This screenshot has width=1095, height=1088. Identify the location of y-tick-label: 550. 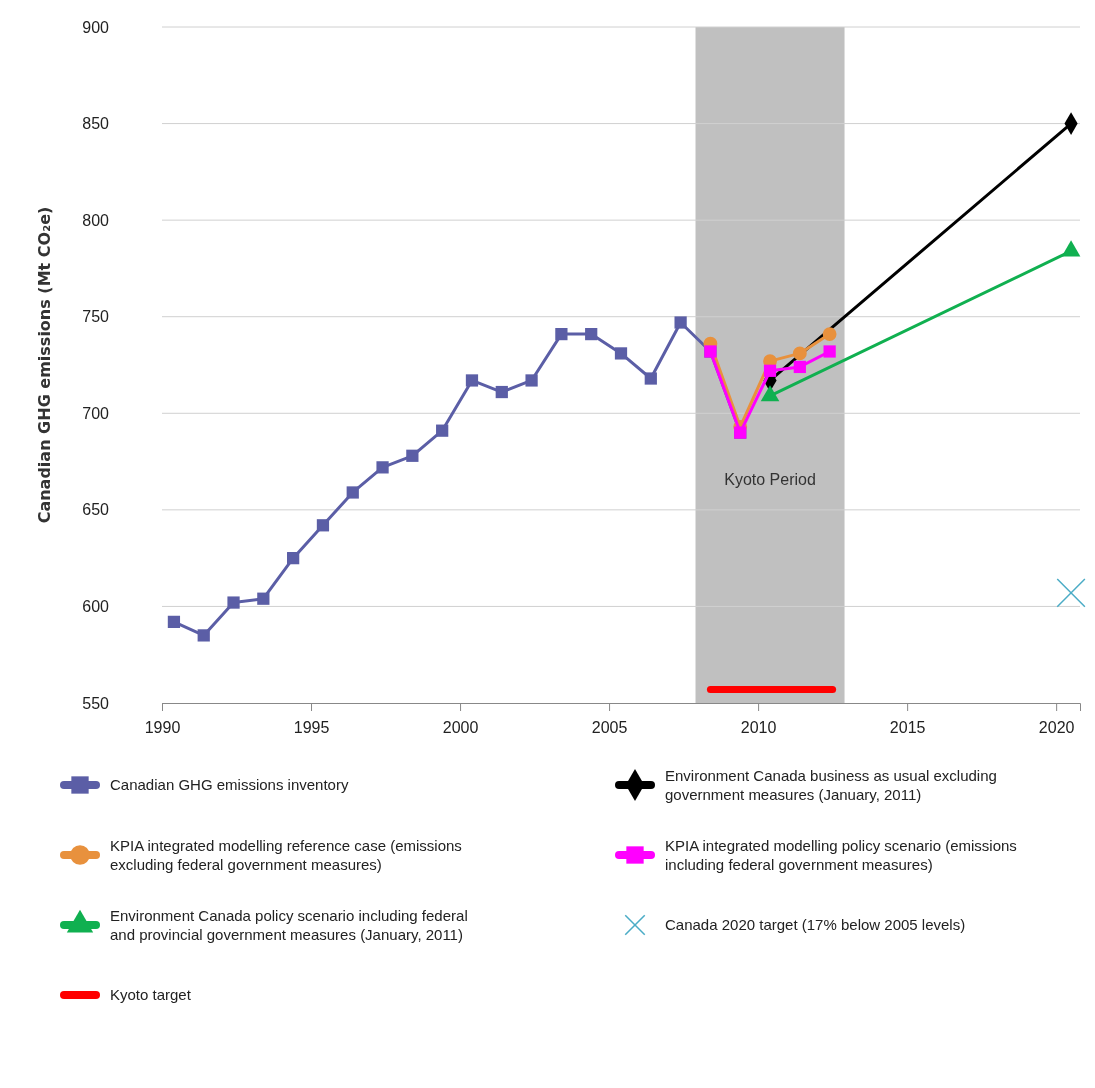
(96, 703).